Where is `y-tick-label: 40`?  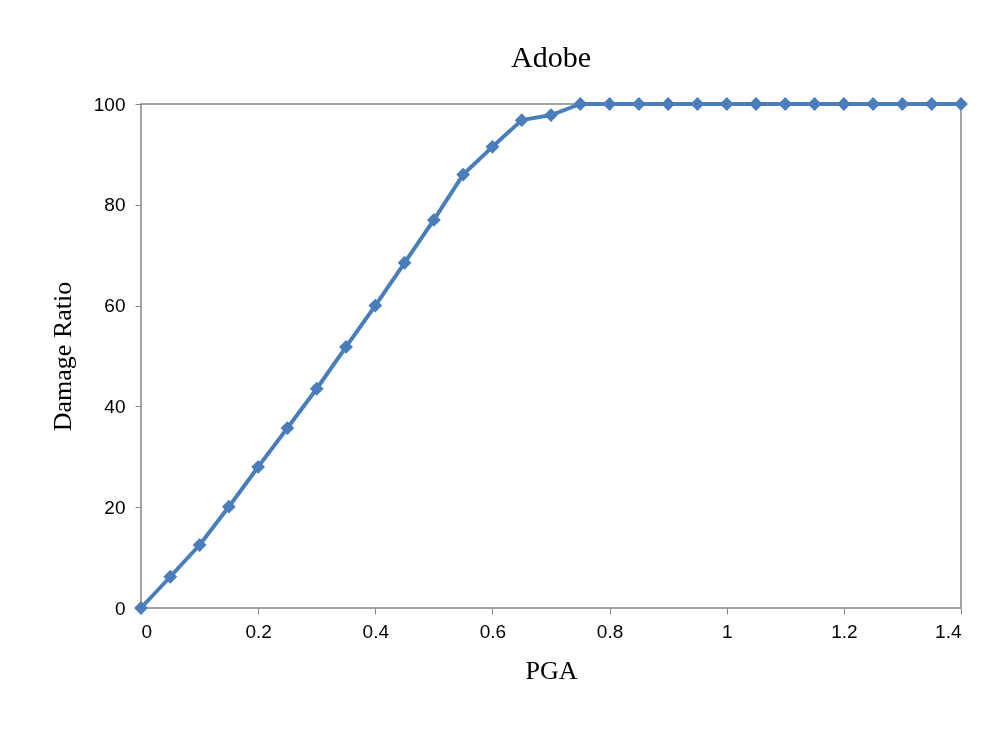
y-tick-label: 40 is located at coordinates (115, 406).